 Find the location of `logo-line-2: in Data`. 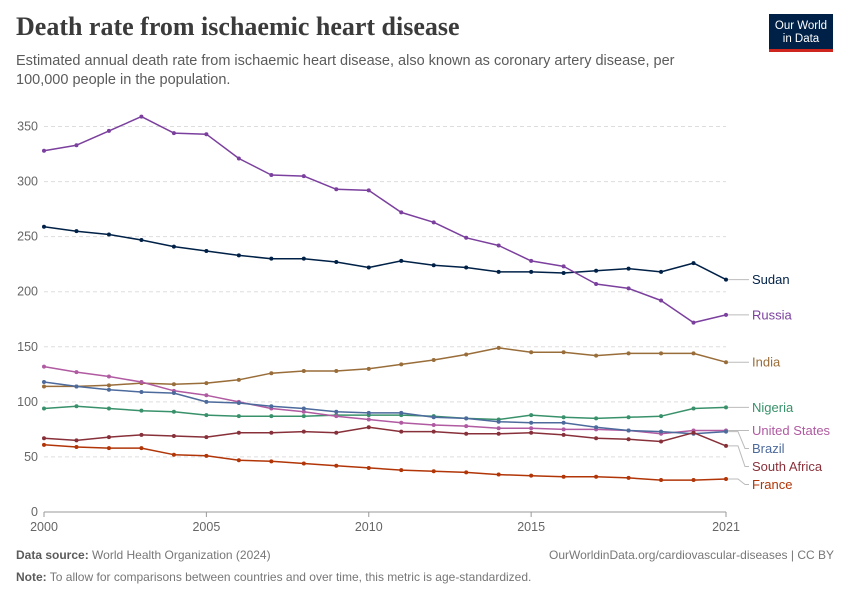

logo-line-2: in Data is located at coordinates (801, 38).